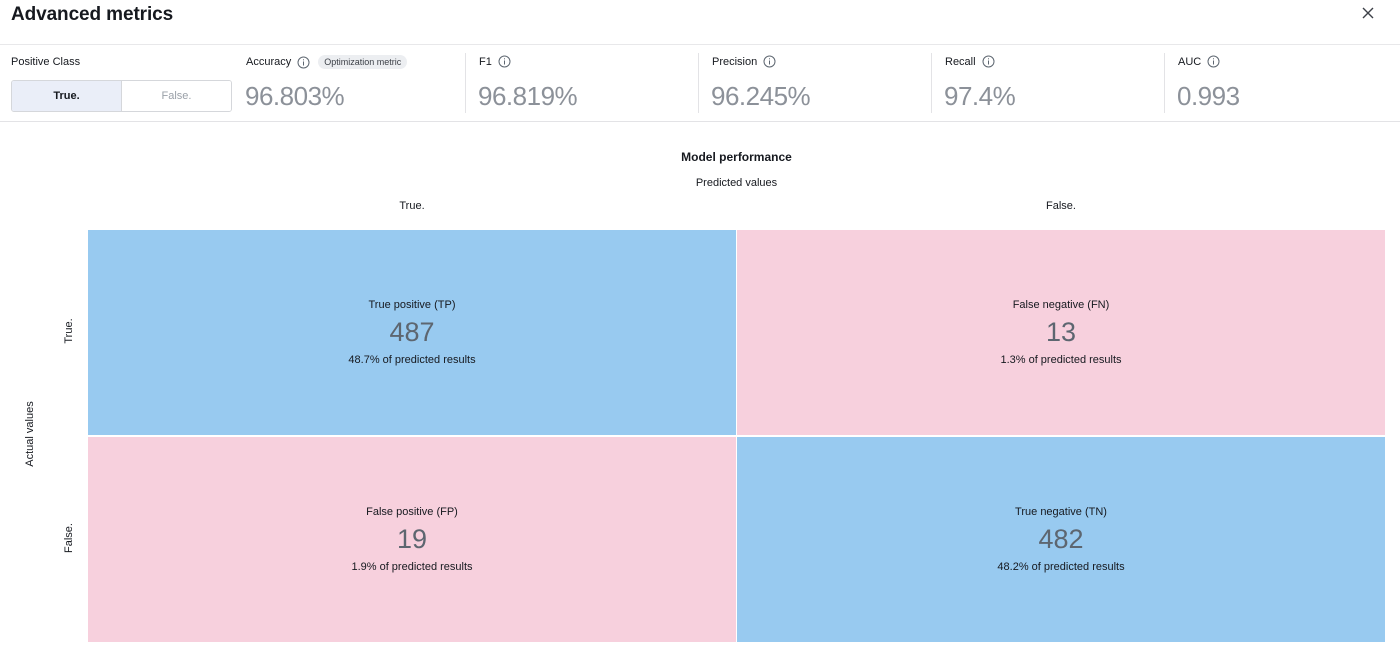 This screenshot has height=648, width=1400. I want to click on metric-value: 0.993, so click(1208, 96).